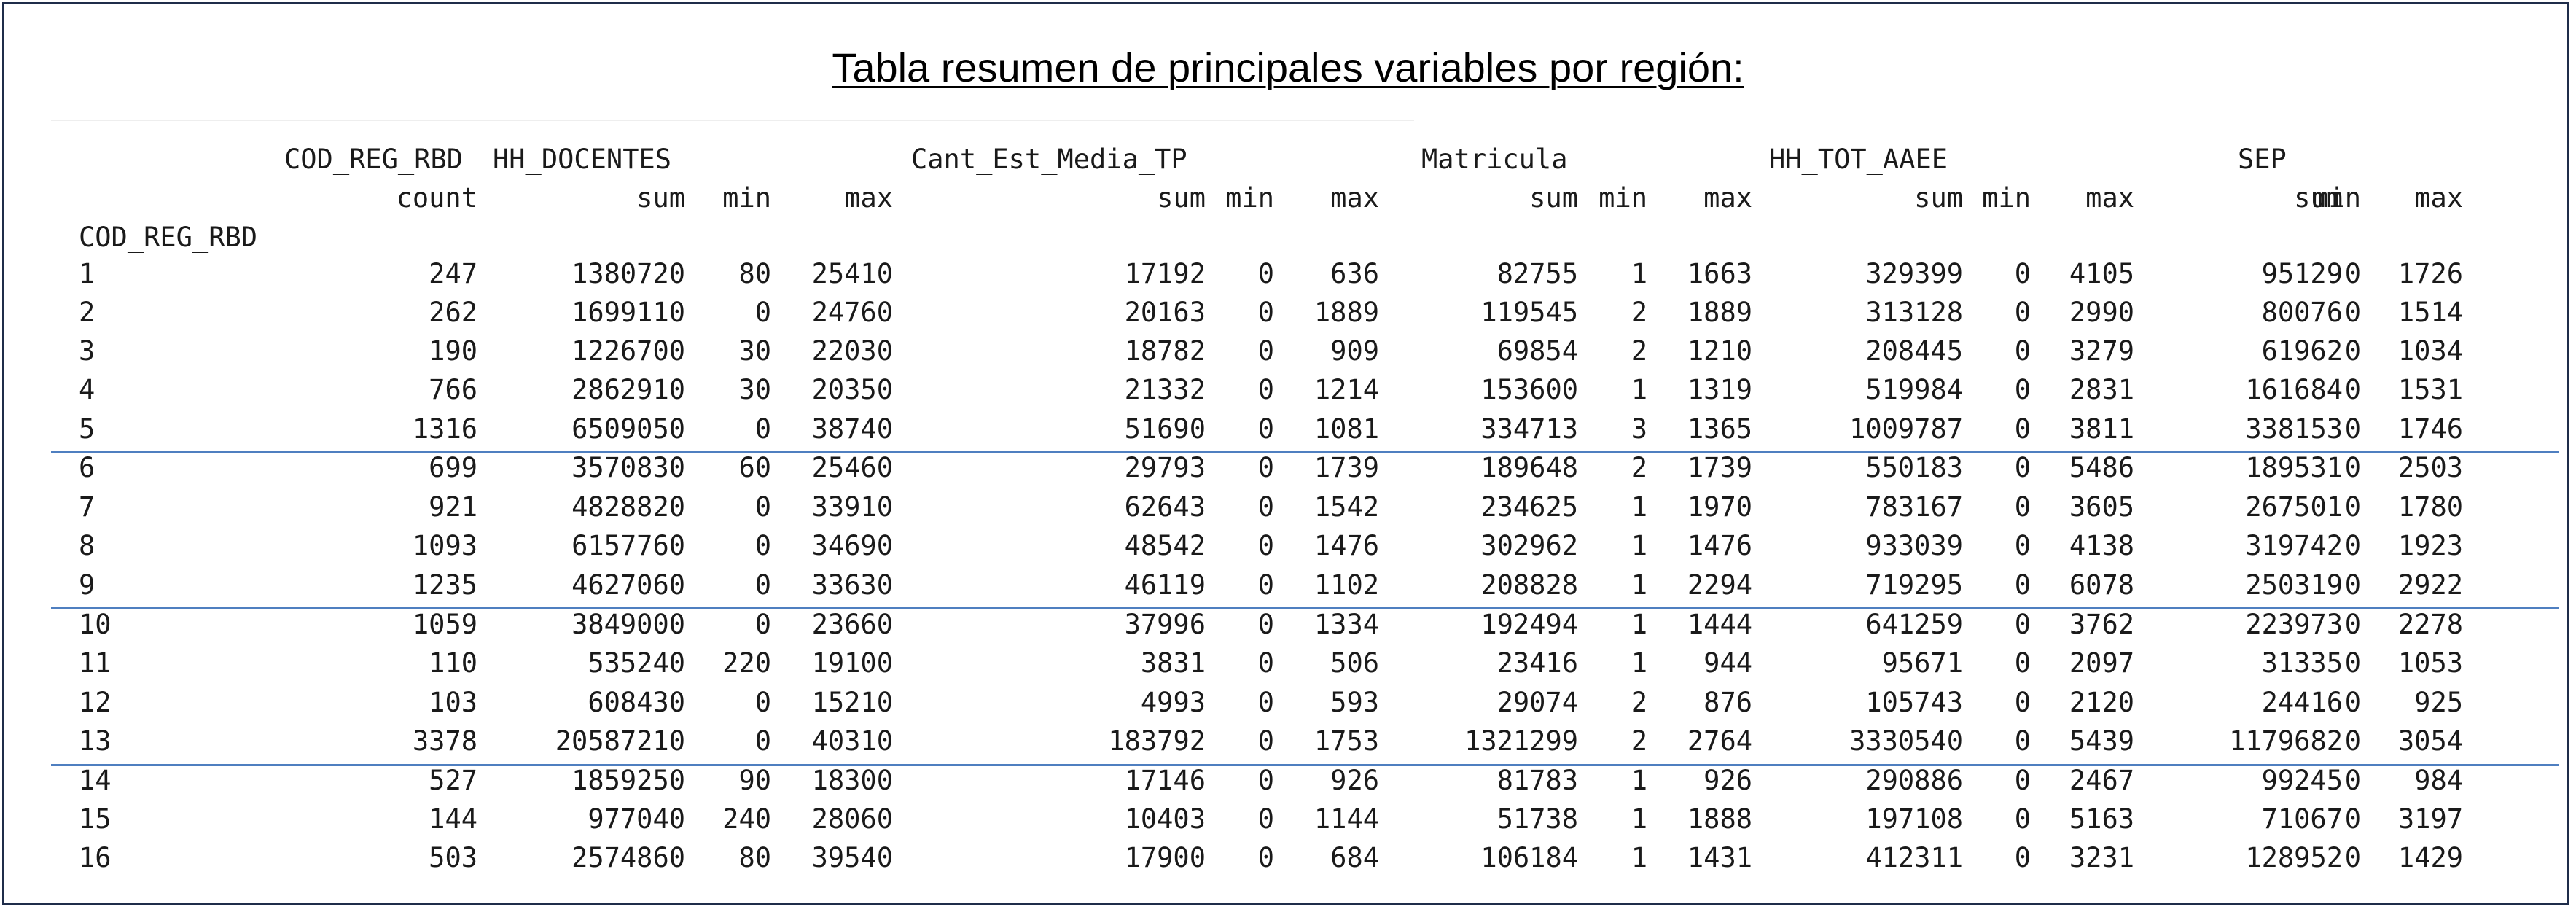 This screenshot has width=2576, height=912. Describe the element at coordinates (2101, 819) in the screenshot. I see `table-cell: 5163` at that location.